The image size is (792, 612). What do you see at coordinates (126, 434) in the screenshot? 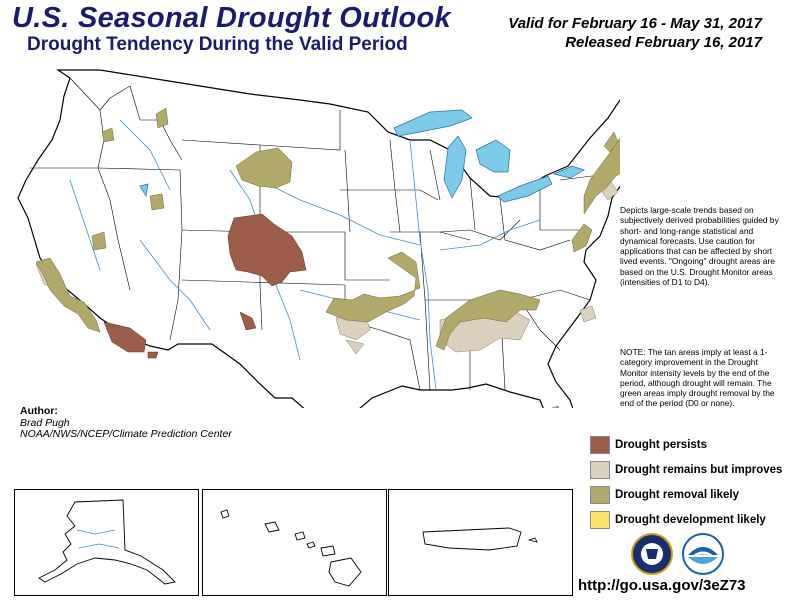
I see `author-org: NOAA/NWS/NCEP/Climate Prediction Center` at bounding box center [126, 434].